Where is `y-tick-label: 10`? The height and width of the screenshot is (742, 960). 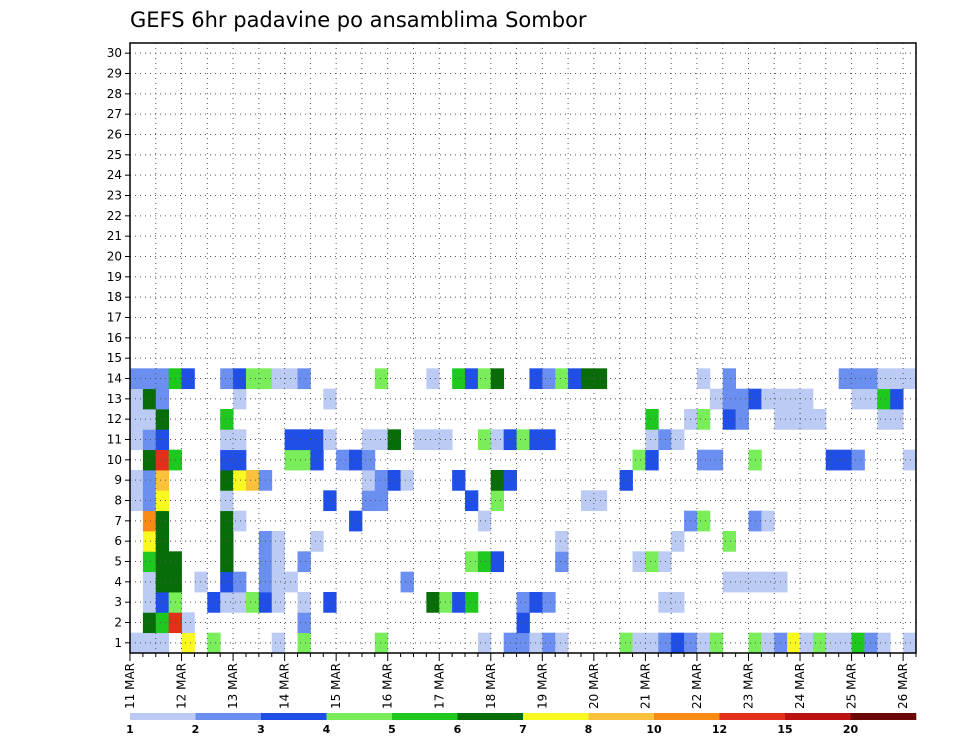 y-tick-label: 10 is located at coordinates (114, 460).